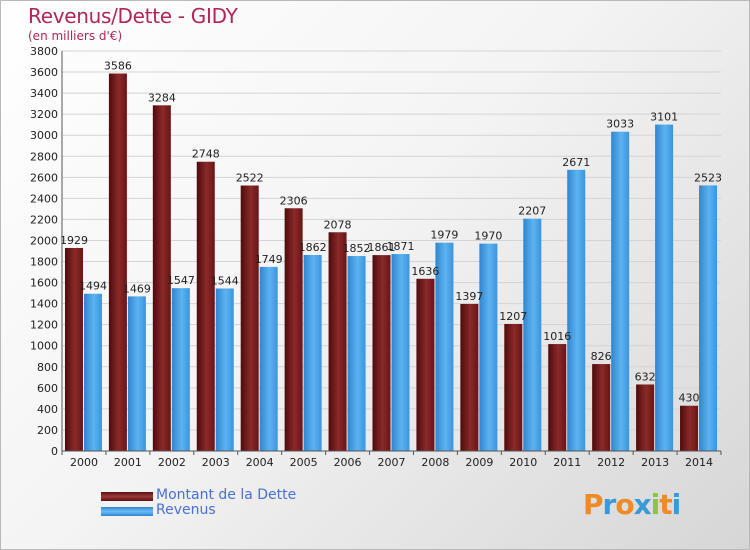 The width and height of the screenshot is (750, 550). I want to click on logo-letter: o, so click(624, 504).